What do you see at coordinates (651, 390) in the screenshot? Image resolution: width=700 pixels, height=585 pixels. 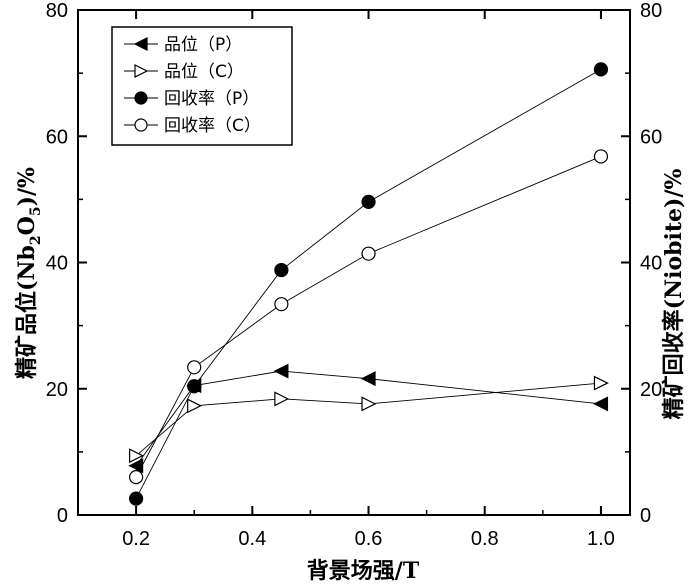 I see `right-y-tick-label: 20` at bounding box center [651, 390].